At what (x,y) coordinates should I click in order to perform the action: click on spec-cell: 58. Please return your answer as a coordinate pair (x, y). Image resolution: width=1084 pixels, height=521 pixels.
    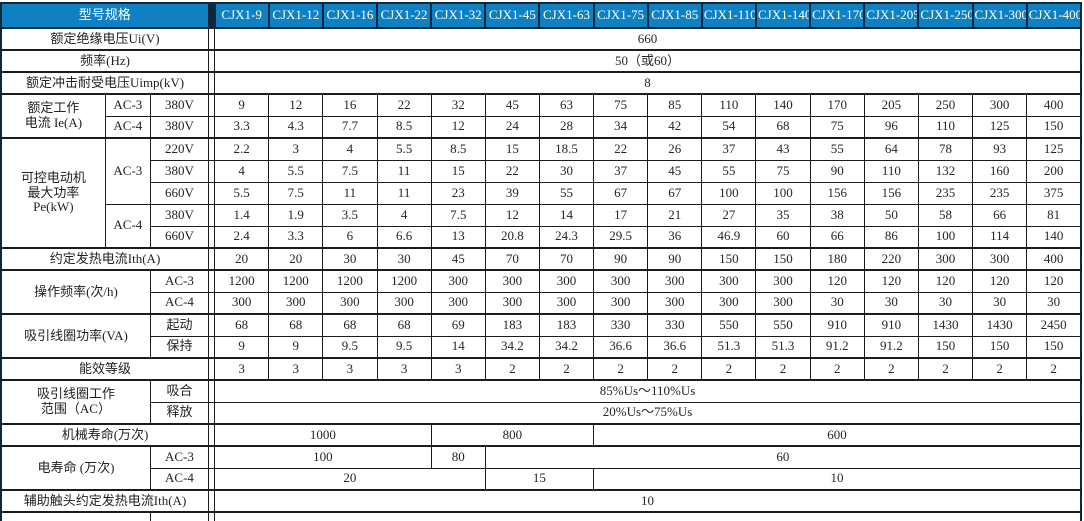
    Looking at the image, I should click on (945, 215).